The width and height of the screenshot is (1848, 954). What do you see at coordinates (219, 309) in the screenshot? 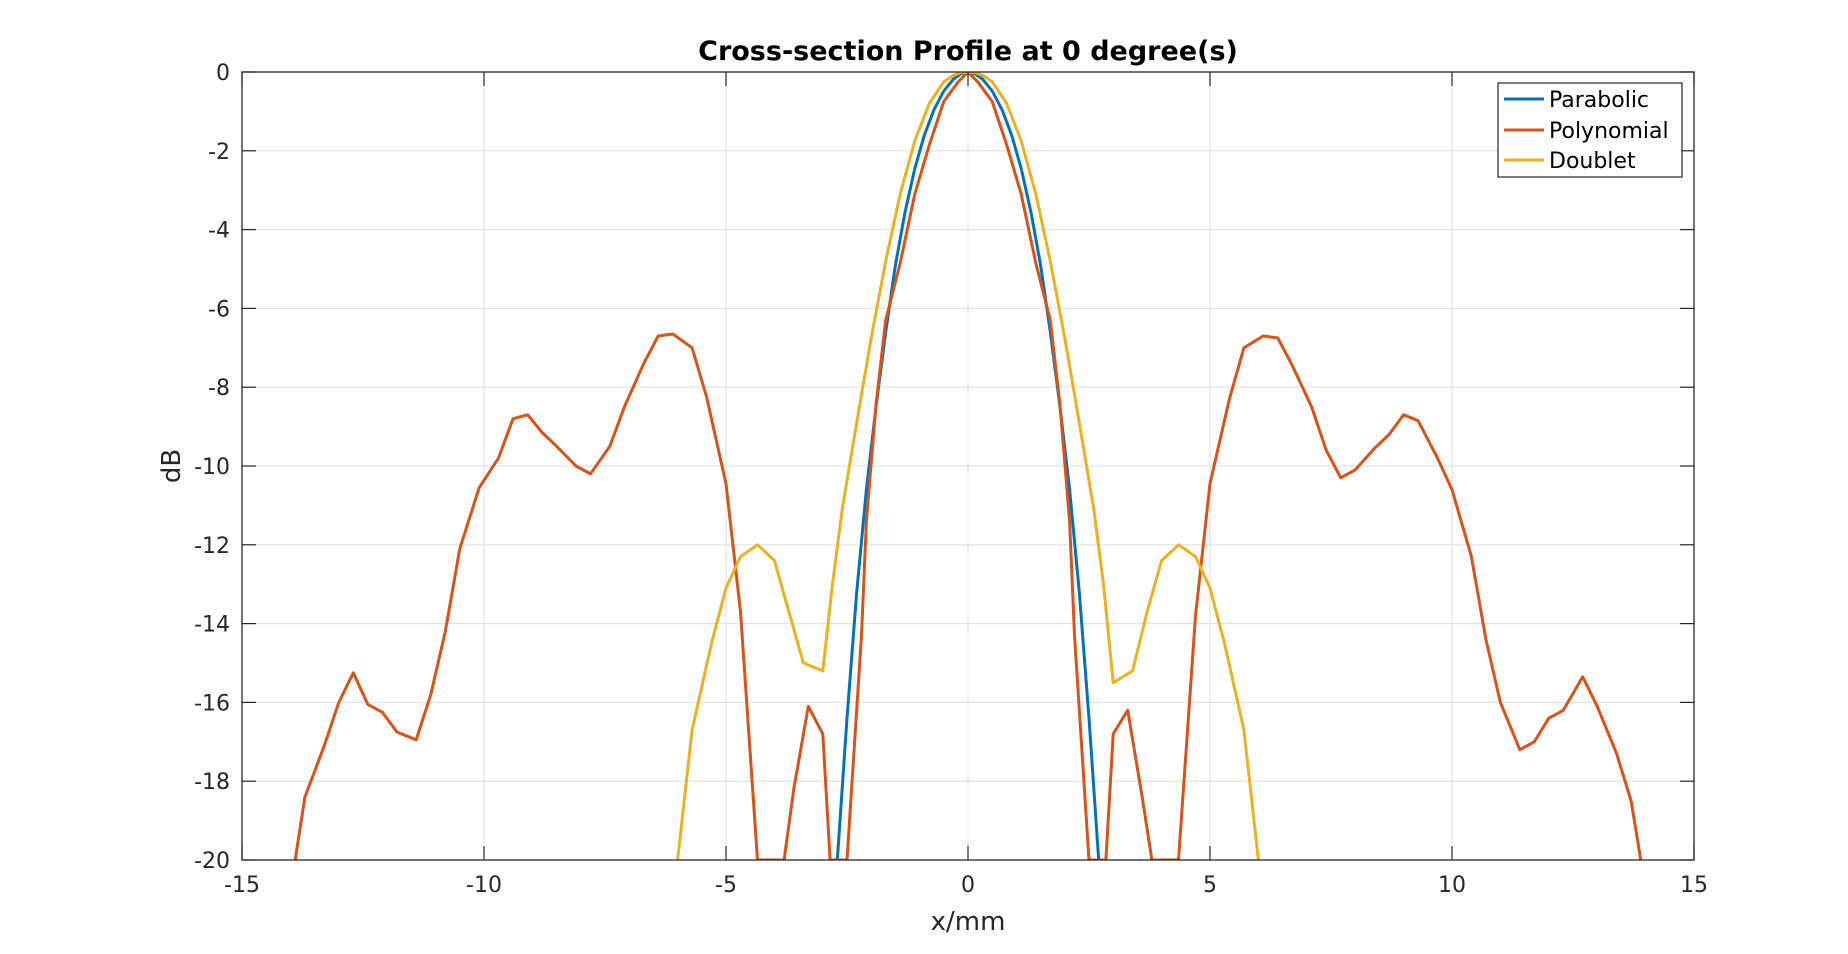
I see `y-tick-label: -6` at bounding box center [219, 309].